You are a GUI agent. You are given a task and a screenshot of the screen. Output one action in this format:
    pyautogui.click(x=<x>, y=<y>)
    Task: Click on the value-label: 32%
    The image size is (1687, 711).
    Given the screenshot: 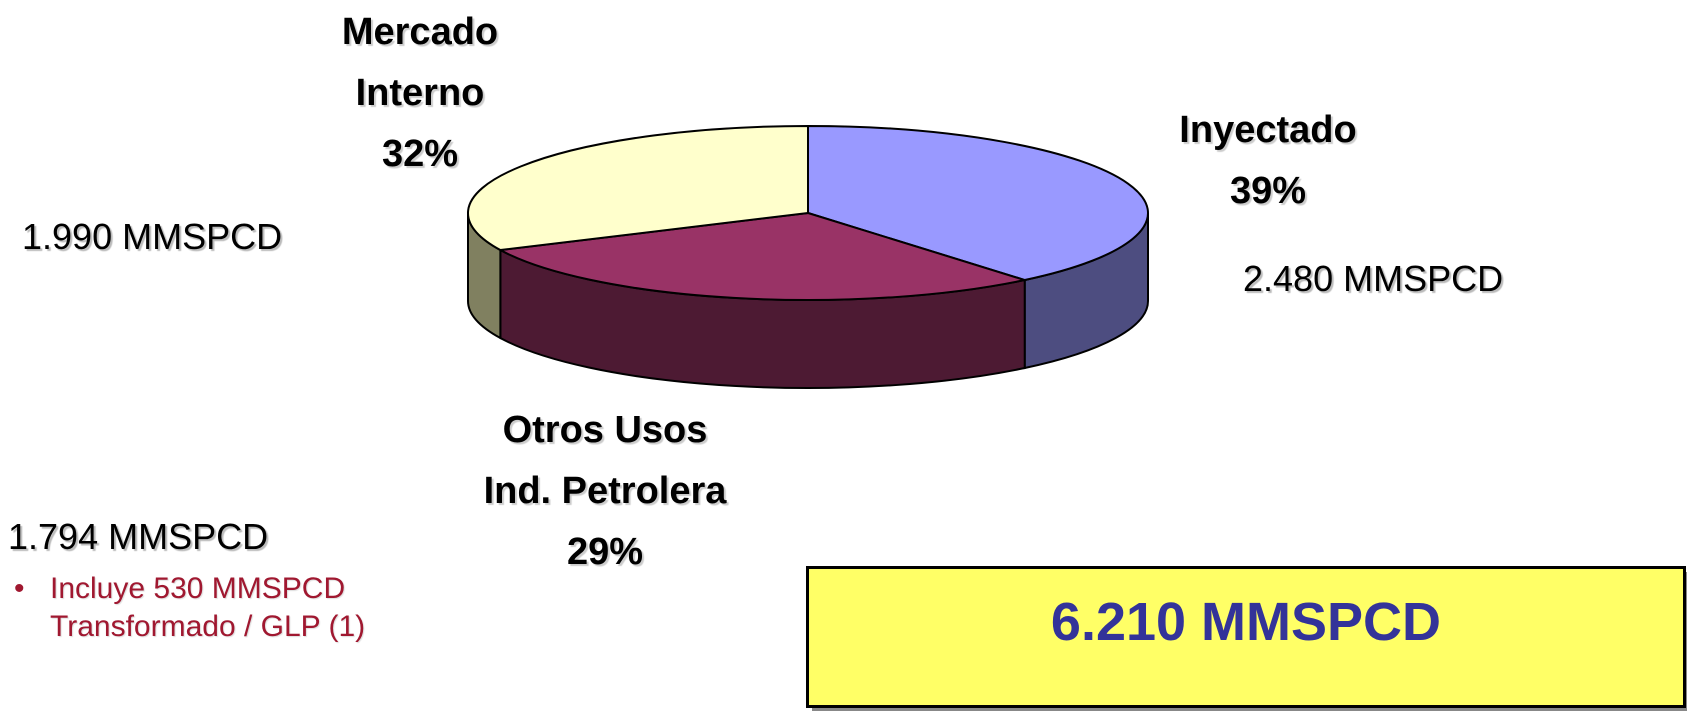 What is the action you would take?
    pyautogui.click(x=420, y=154)
    